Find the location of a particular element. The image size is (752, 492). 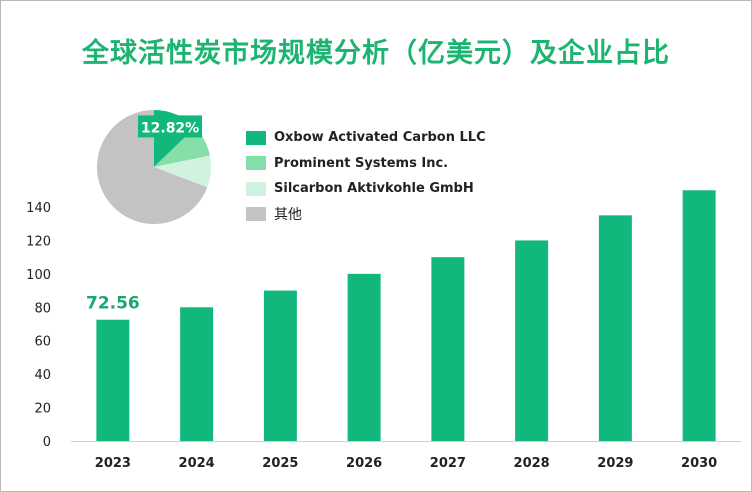

legend-item-other: 其他 is located at coordinates (366, 215).